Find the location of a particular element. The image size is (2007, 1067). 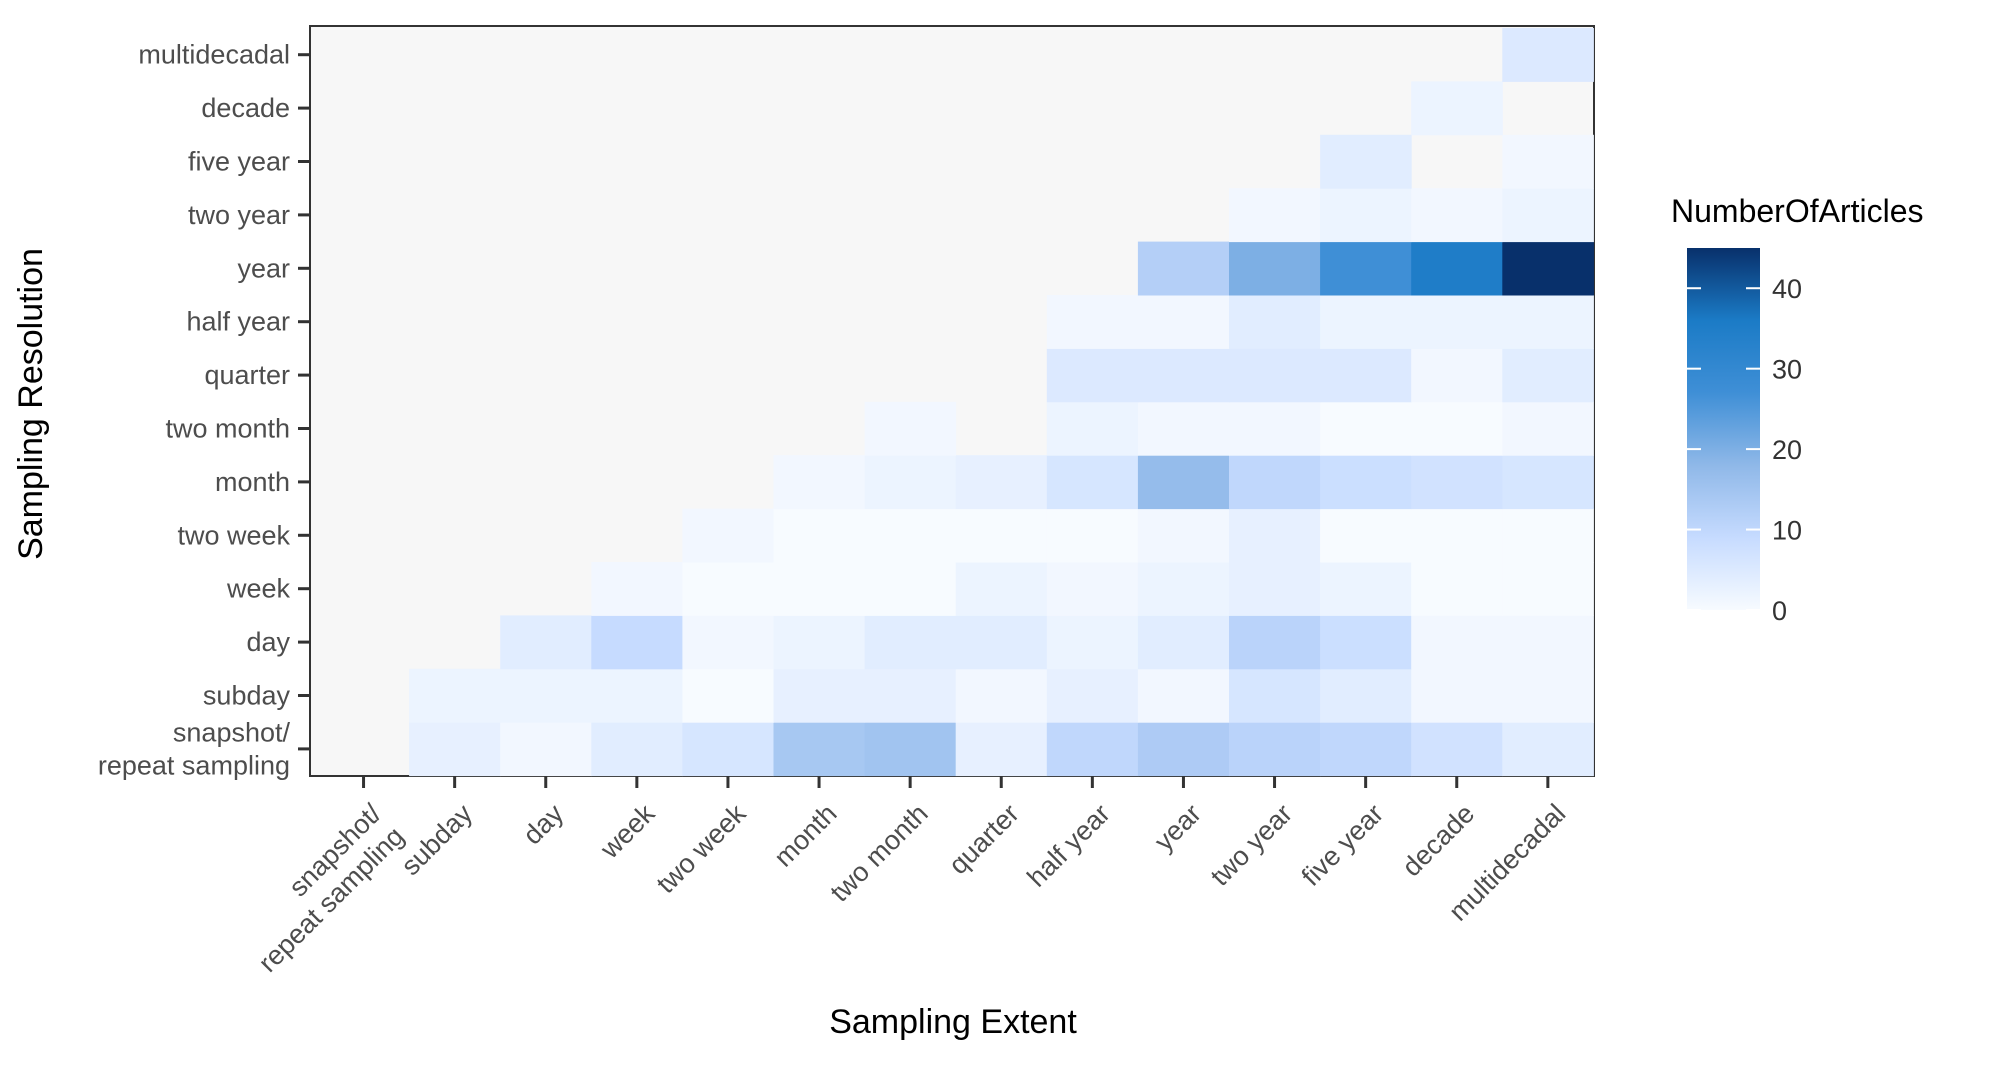

x-tick-label: half year is located at coordinates (1068, 845).